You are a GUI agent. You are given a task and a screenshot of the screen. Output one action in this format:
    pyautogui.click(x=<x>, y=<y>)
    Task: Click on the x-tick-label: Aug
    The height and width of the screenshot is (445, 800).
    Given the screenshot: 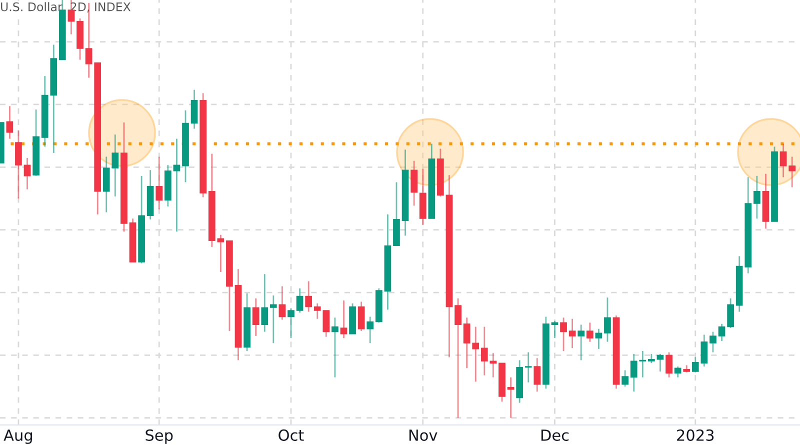 What is the action you would take?
    pyautogui.click(x=18, y=437)
    